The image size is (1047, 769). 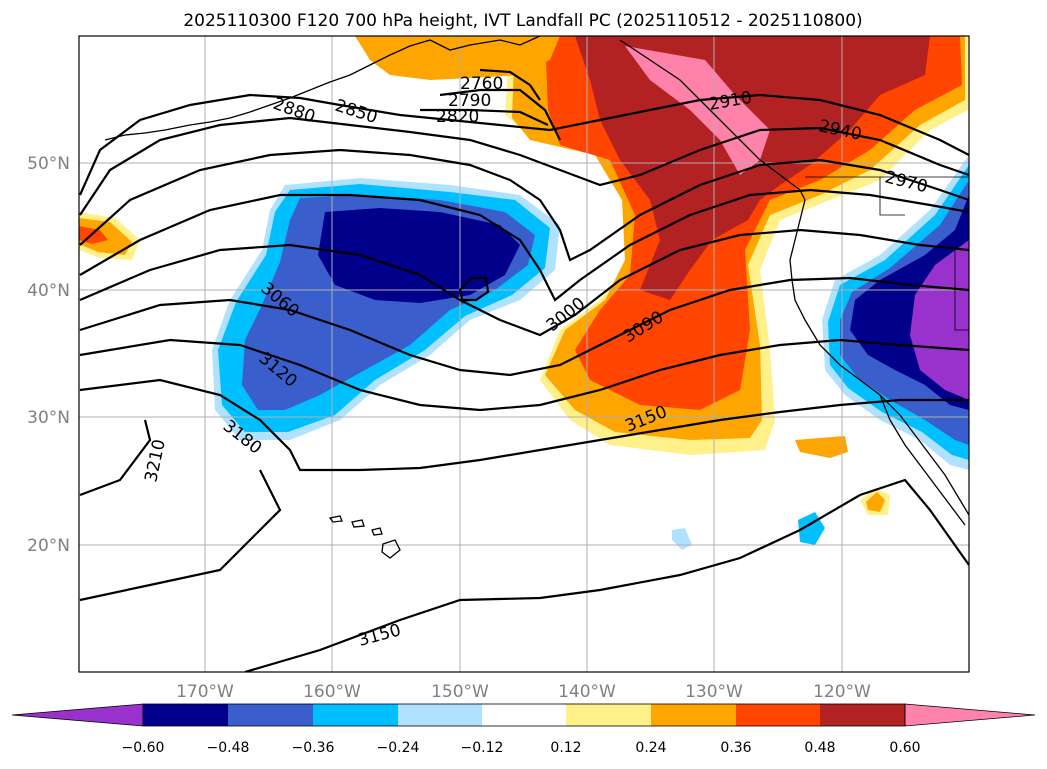 What do you see at coordinates (460, 692) in the screenshot?
I see `lon-label-150w: 150°W` at bounding box center [460, 692].